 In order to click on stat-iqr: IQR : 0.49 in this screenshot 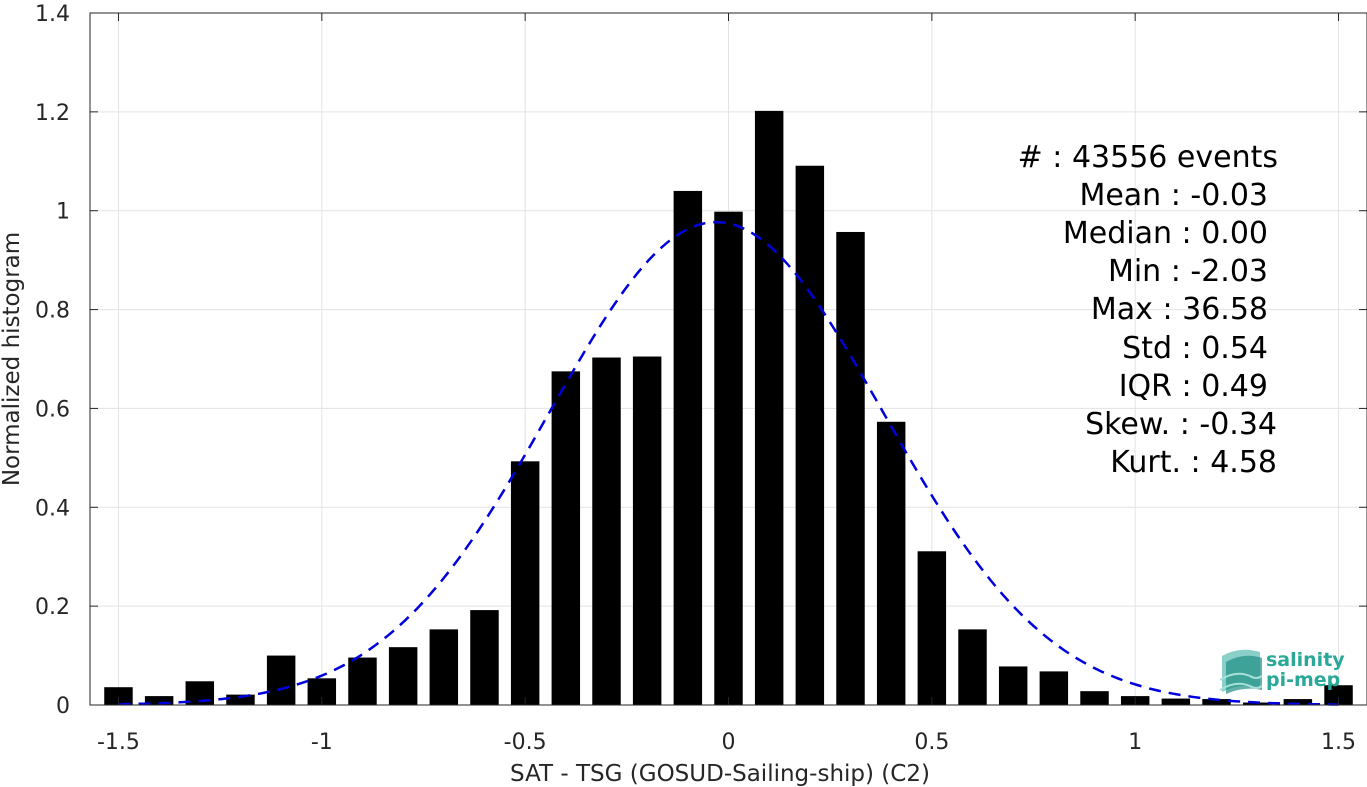, I will do `click(1193, 386)`.